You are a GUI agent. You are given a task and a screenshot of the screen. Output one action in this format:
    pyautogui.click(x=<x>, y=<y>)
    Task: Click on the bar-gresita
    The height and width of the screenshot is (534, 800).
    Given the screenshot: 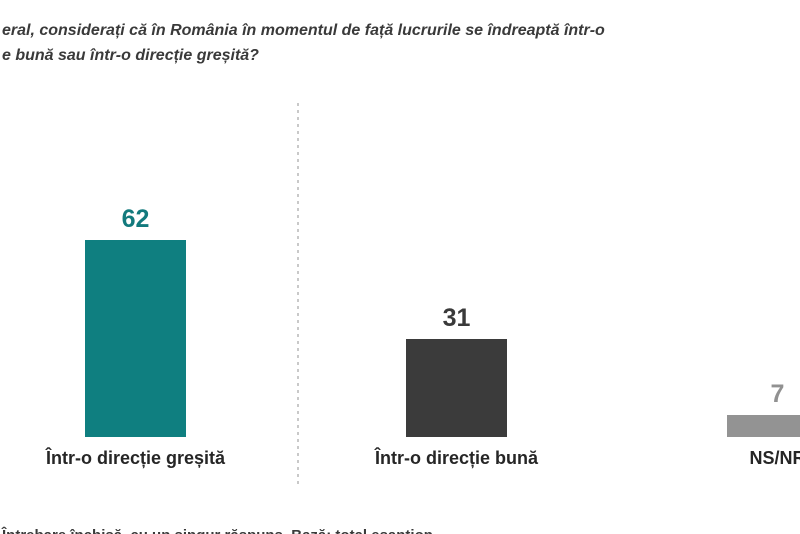 What is the action you would take?
    pyautogui.click(x=135, y=338)
    